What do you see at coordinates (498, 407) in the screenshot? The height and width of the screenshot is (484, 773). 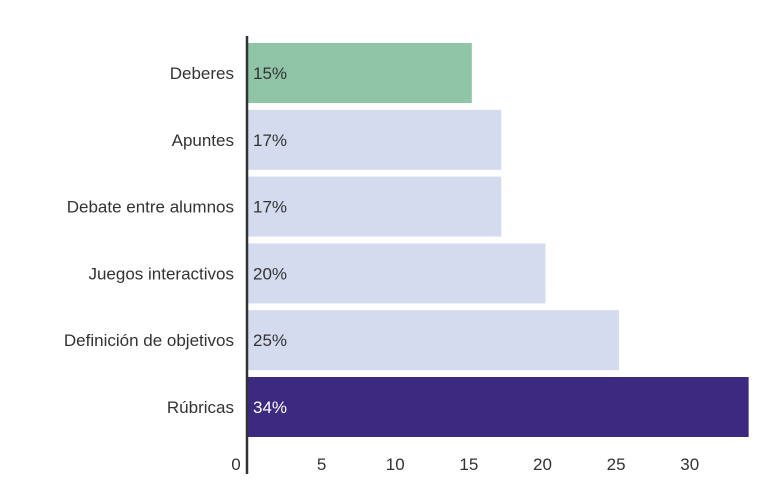 I see `bar-rubricas` at bounding box center [498, 407].